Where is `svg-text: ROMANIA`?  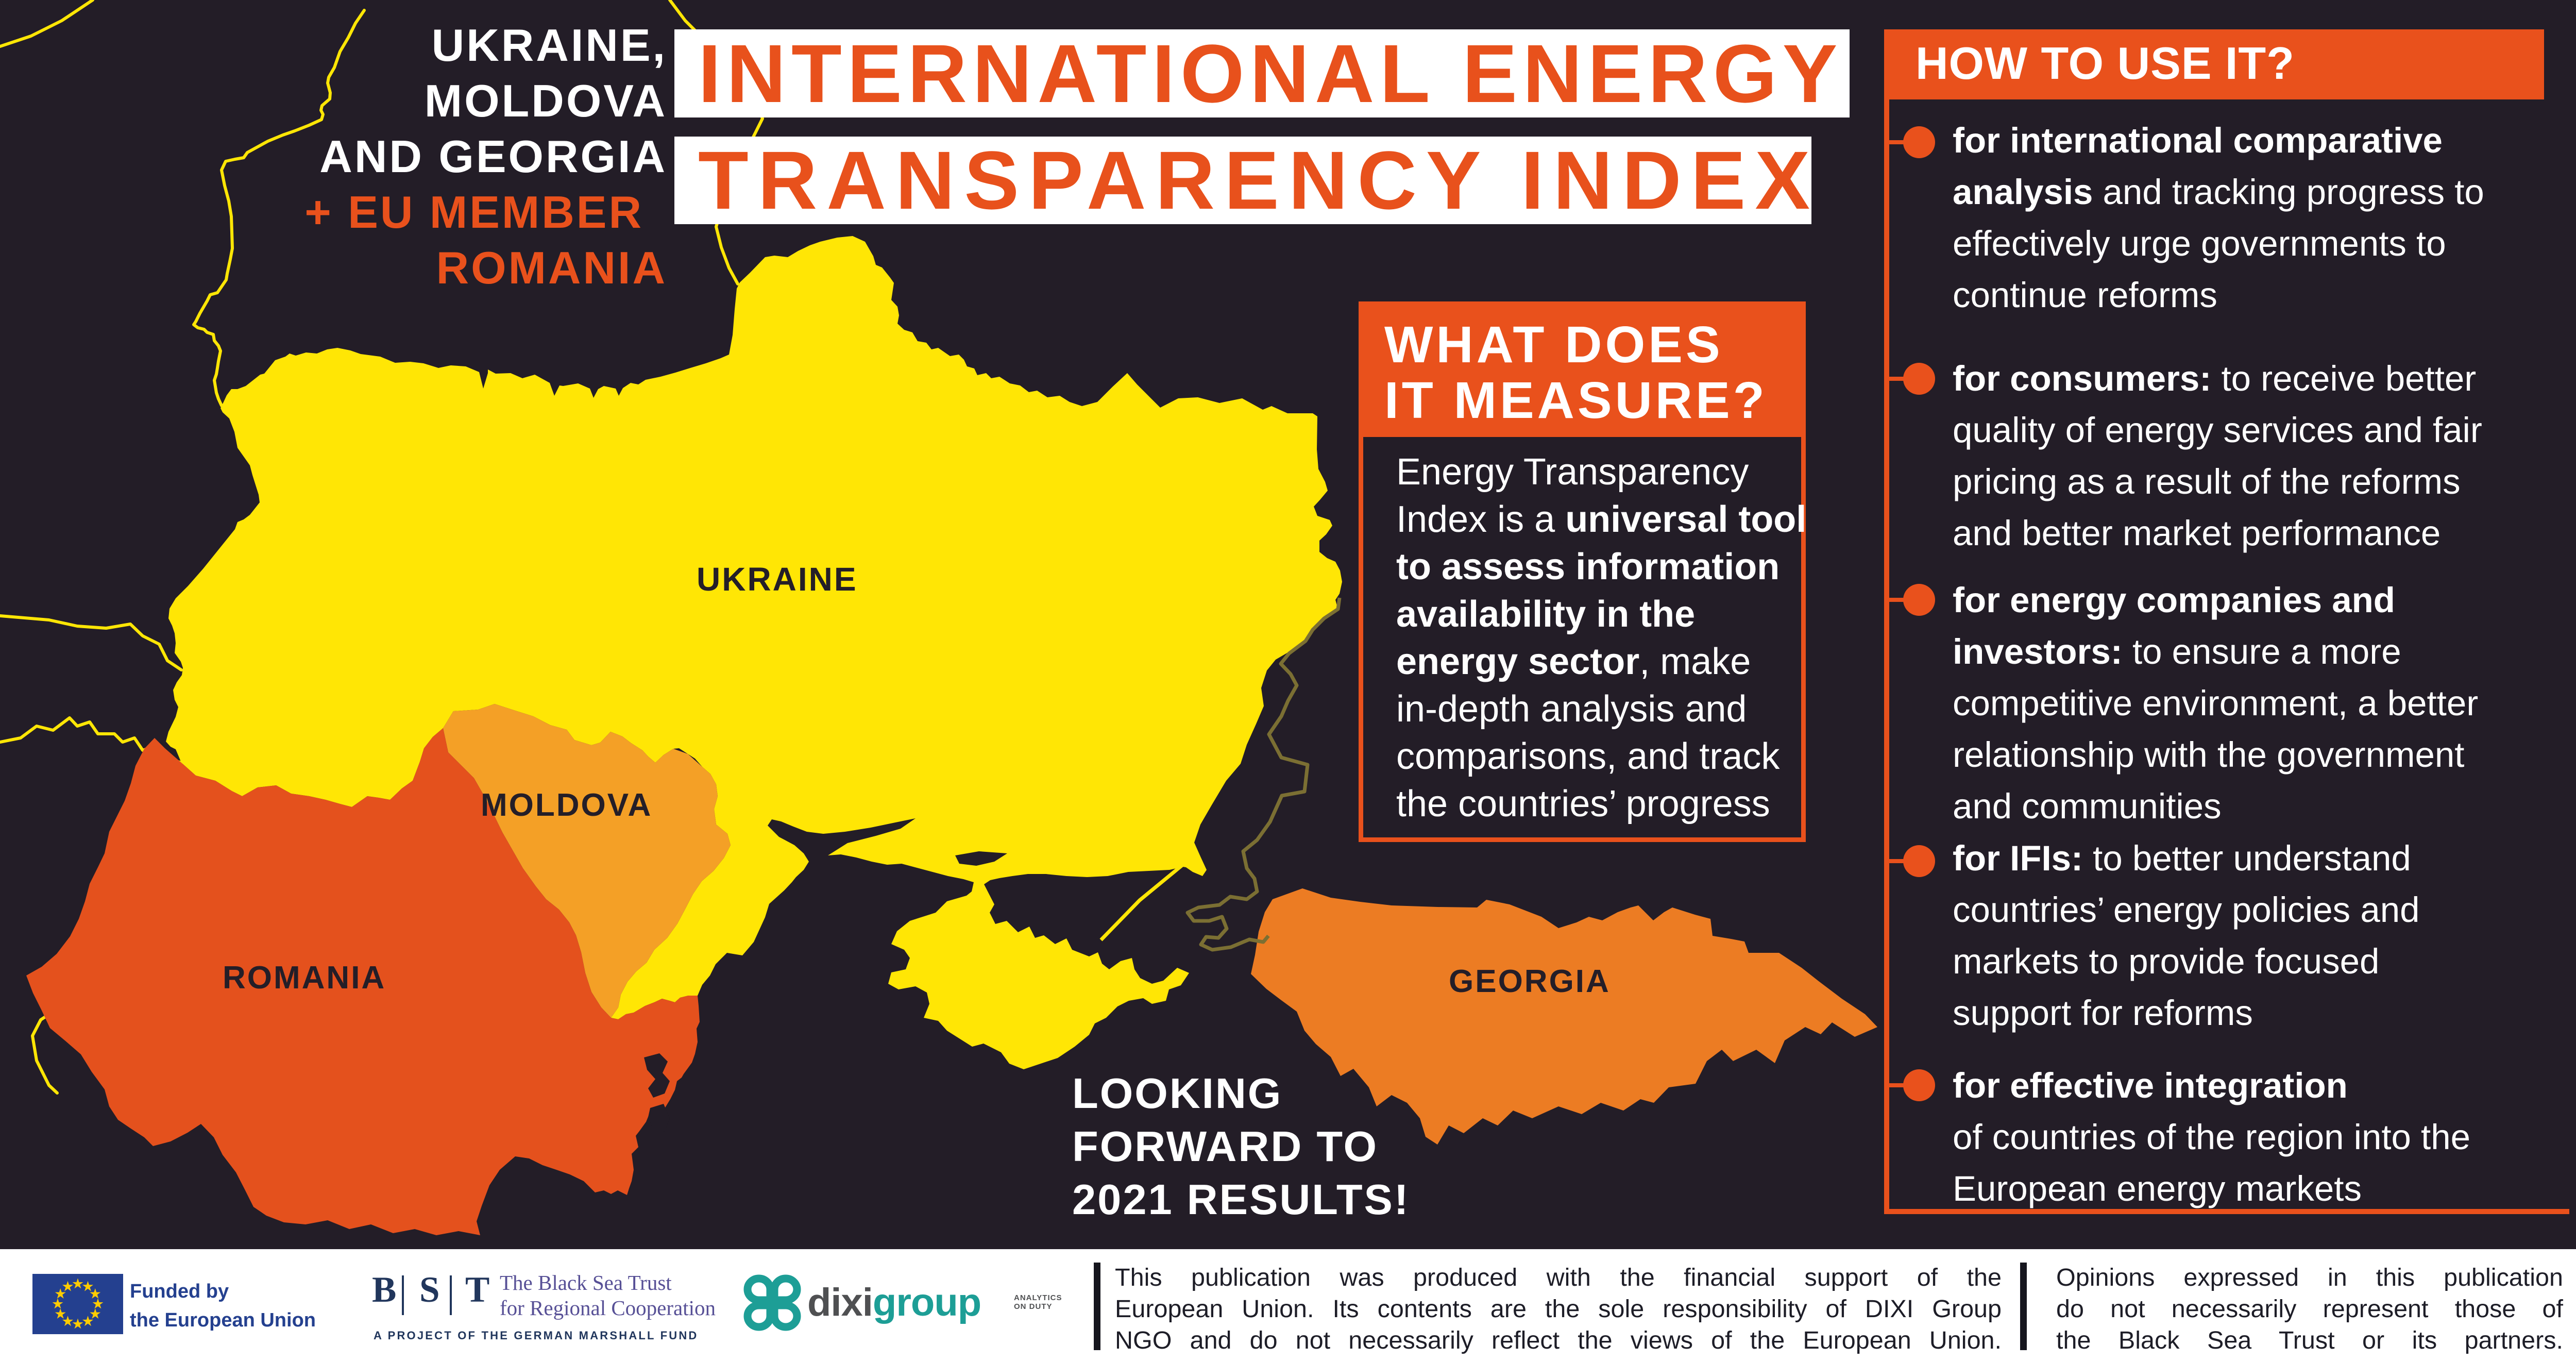
svg-text: ROMANIA is located at coordinates (305, 978).